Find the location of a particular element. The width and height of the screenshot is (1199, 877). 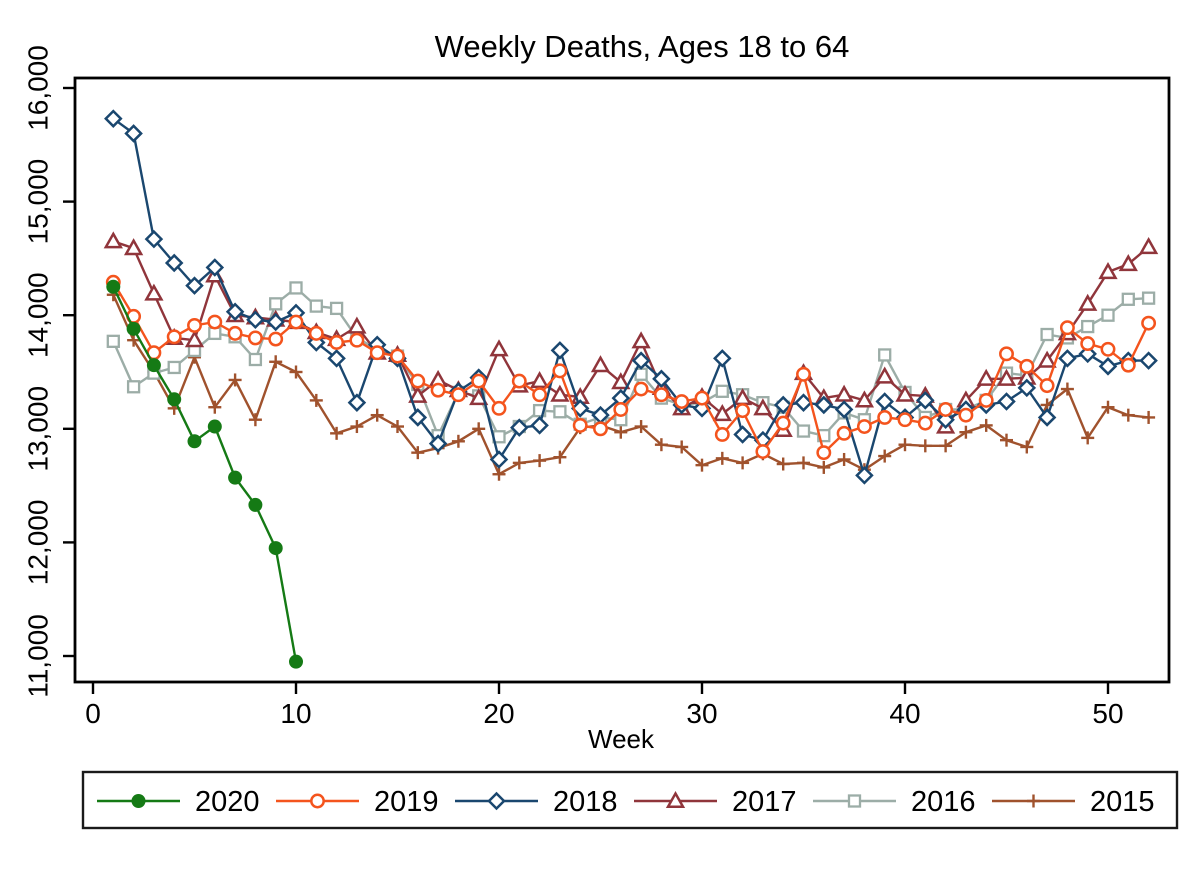

y-tick-label: 13,000 is located at coordinates (38, 429).